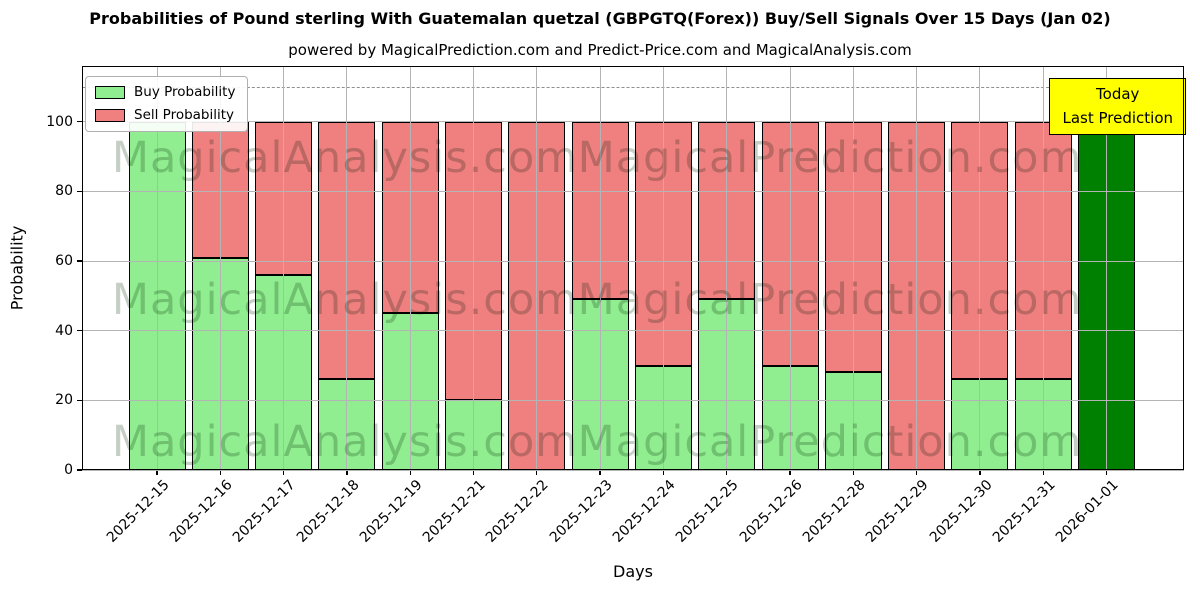  Describe the element at coordinates (201, 511) in the screenshot. I see `x-tick-label: 2025-12-16` at that location.